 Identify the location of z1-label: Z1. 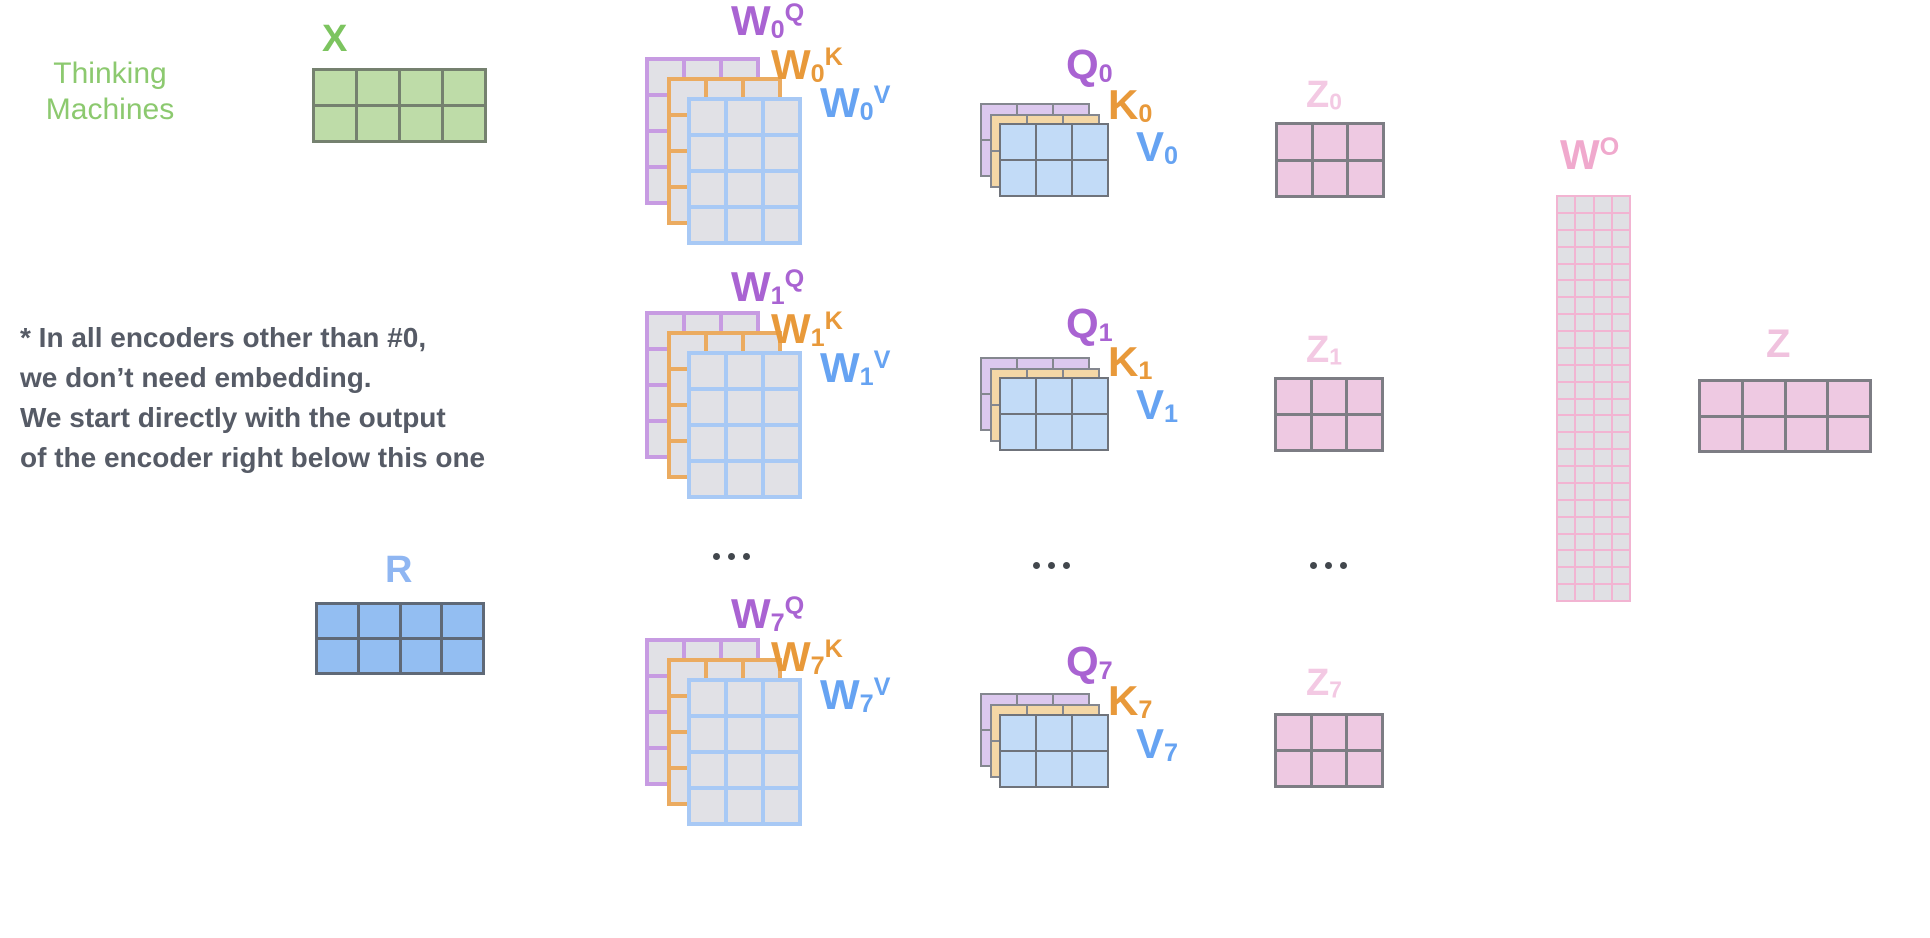
(1324, 350).